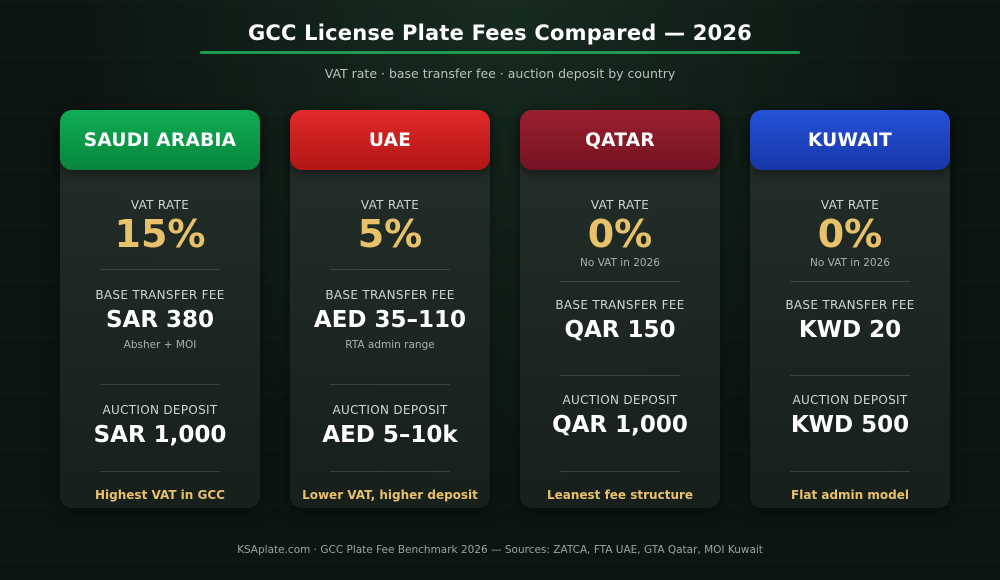 The height and width of the screenshot is (580, 1000). I want to click on vat-value: 5%, so click(390, 234).